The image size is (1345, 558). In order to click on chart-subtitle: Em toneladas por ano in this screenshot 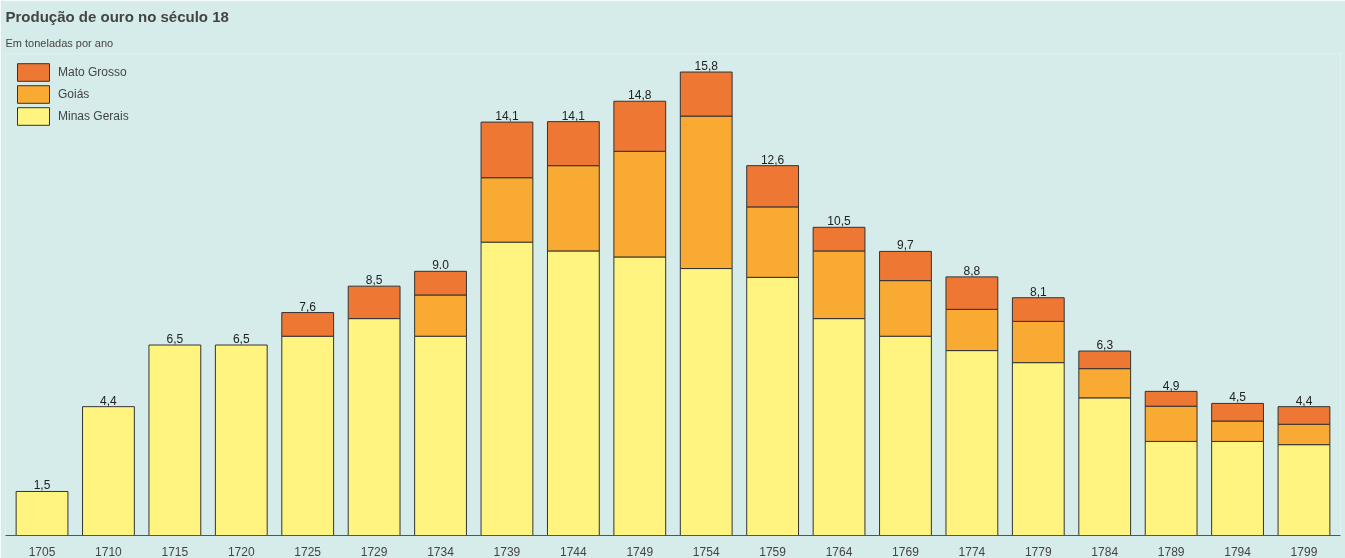, I will do `click(59, 42)`.